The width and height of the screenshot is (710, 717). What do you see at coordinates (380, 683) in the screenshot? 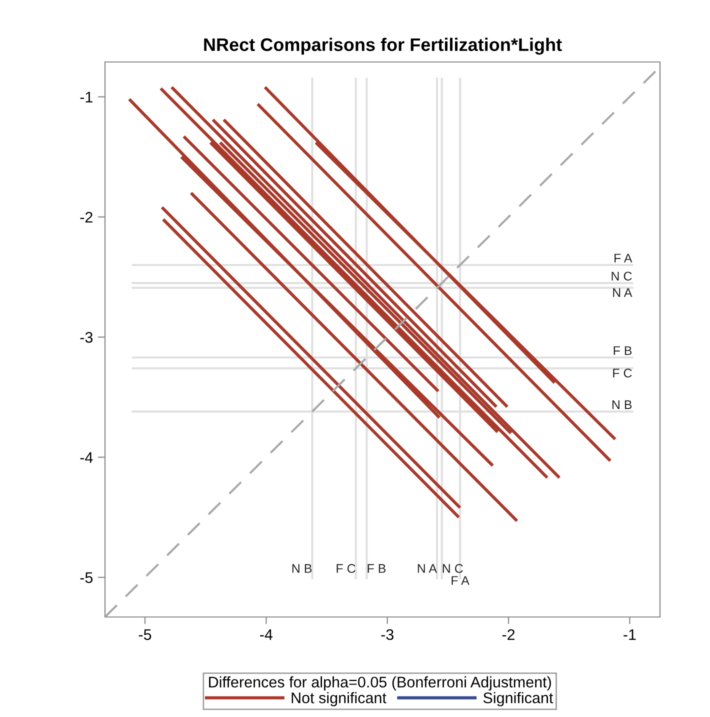
I see `legend-title: Differences for alpha=0.05 (Bonferroni Adjustment)` at bounding box center [380, 683].